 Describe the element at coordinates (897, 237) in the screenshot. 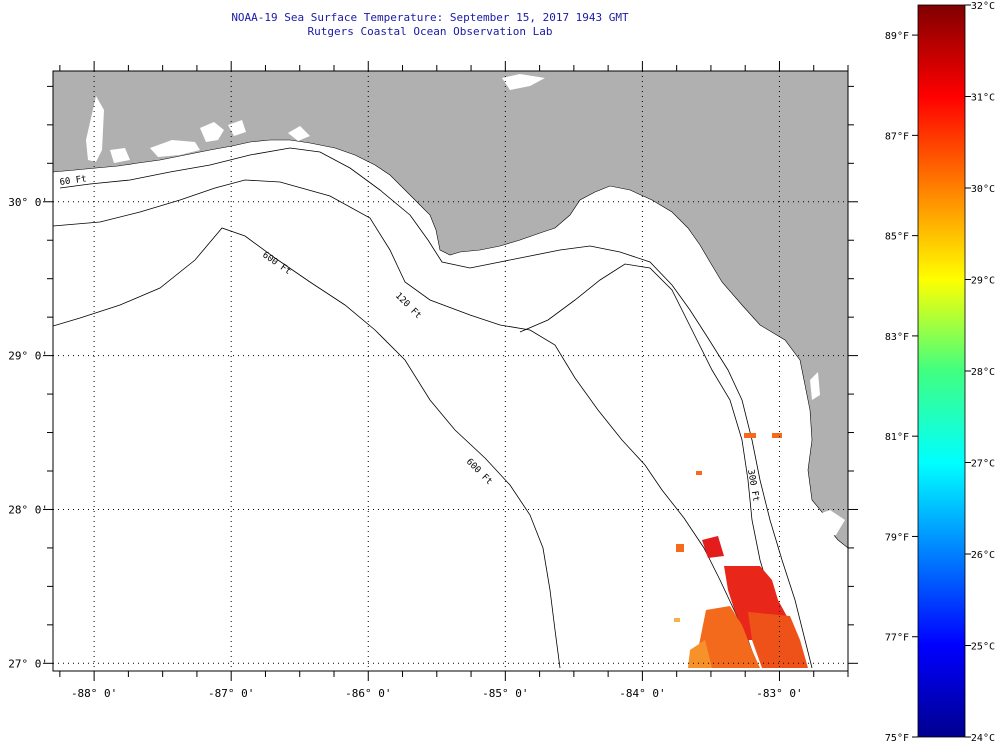

I see `fahrenheit-label: 85°F` at that location.